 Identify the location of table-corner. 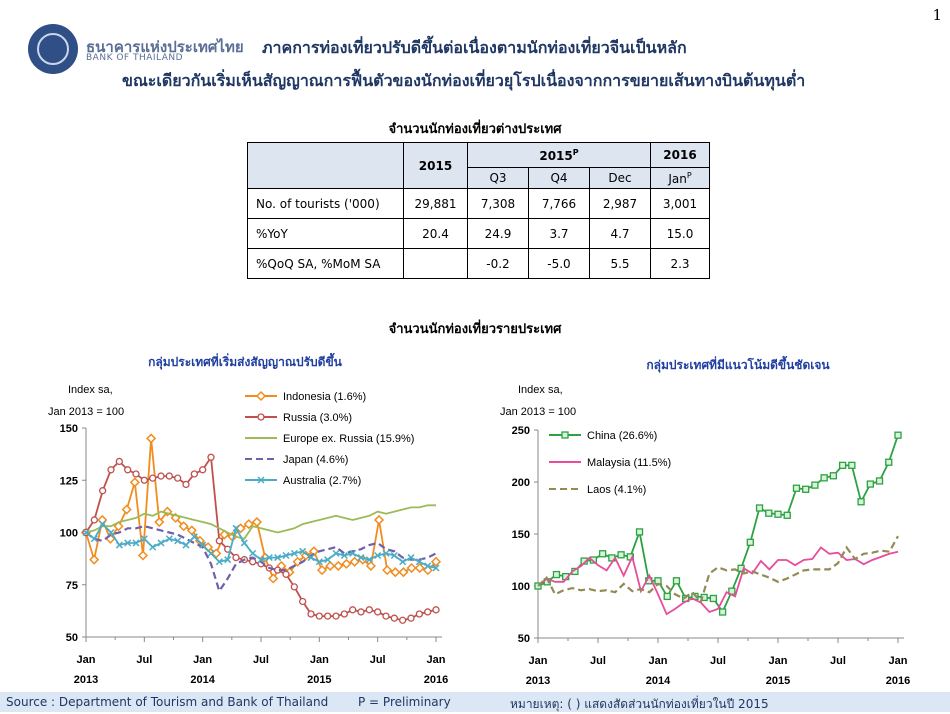
(325, 165).